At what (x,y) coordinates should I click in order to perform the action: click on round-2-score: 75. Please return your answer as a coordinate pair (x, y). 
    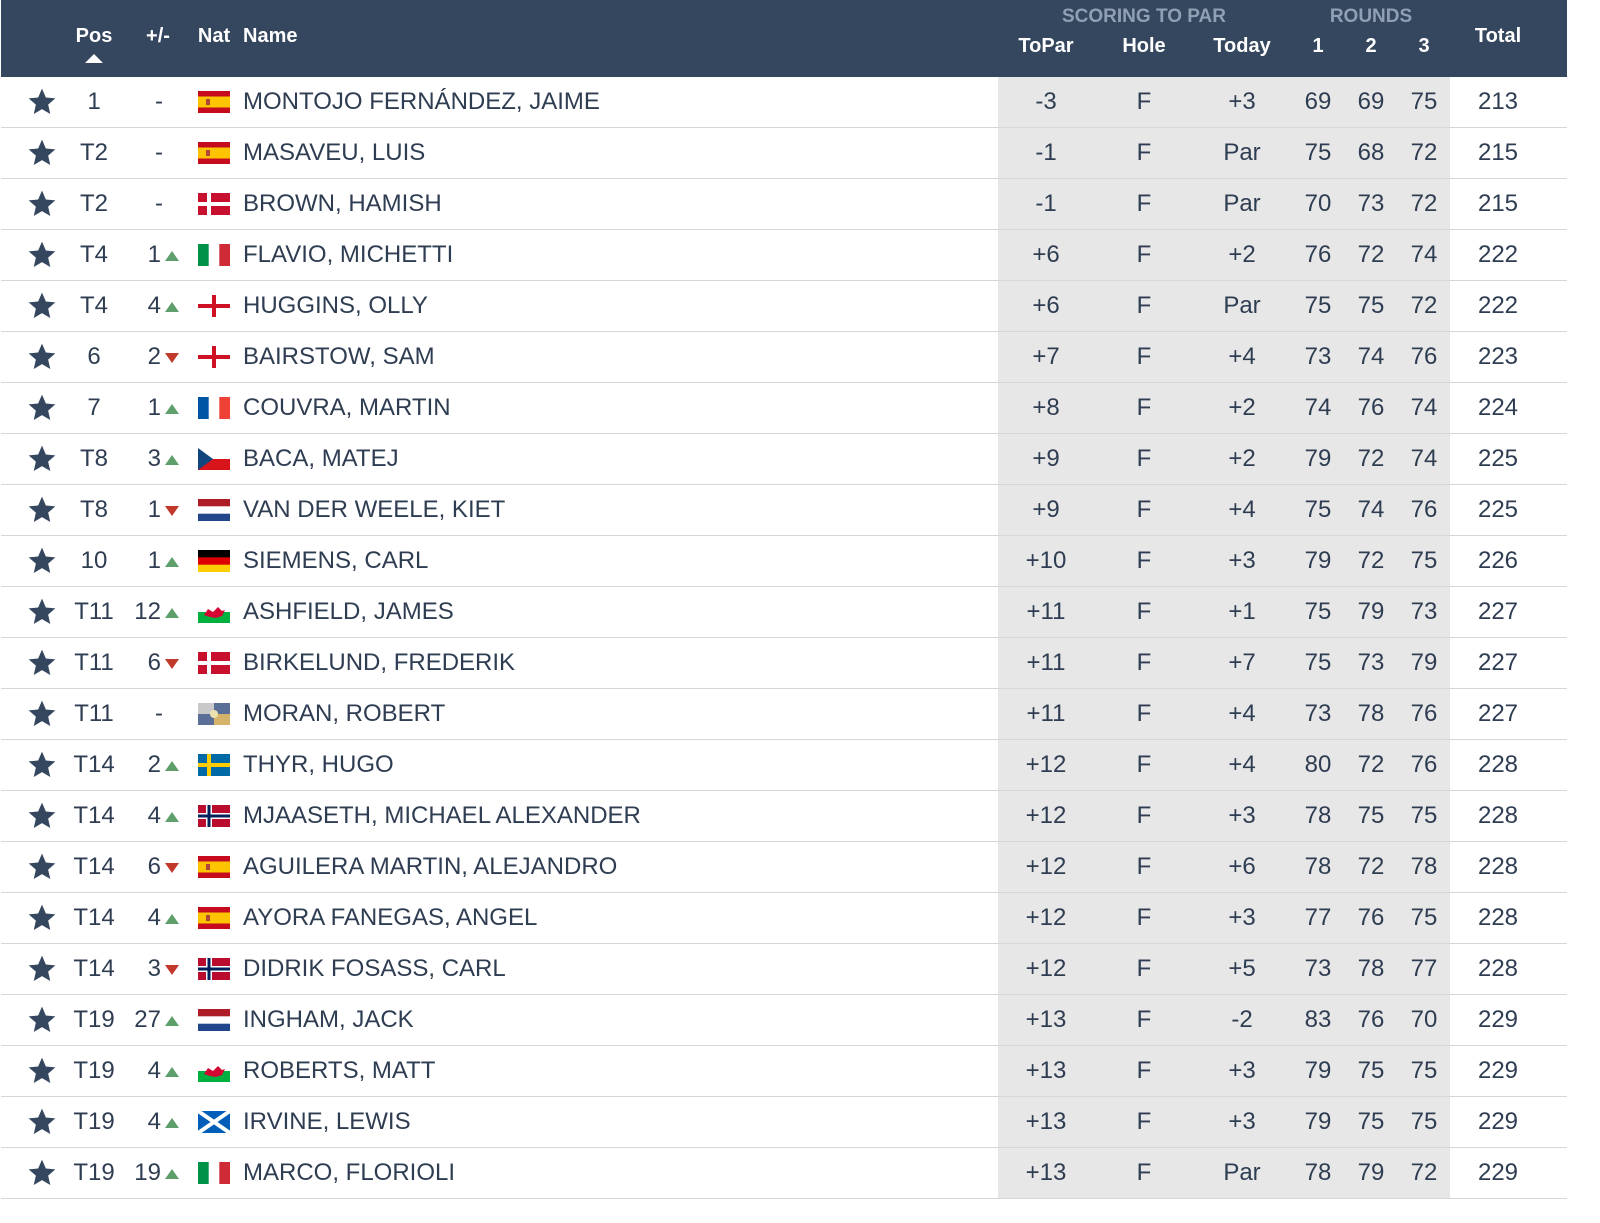
    Looking at the image, I should click on (1371, 1121).